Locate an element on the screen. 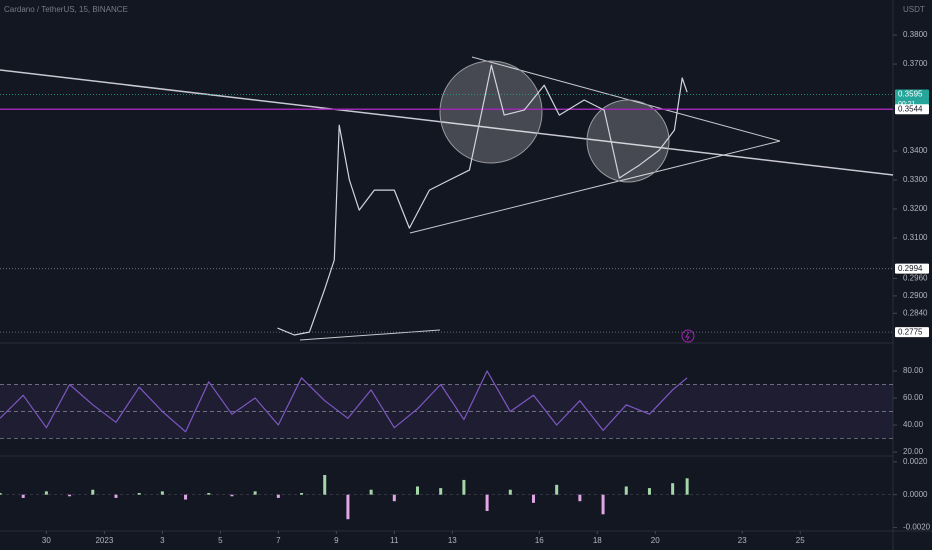 This screenshot has width=932, height=550. y-tick-label: 0.2960 is located at coordinates (915, 278).